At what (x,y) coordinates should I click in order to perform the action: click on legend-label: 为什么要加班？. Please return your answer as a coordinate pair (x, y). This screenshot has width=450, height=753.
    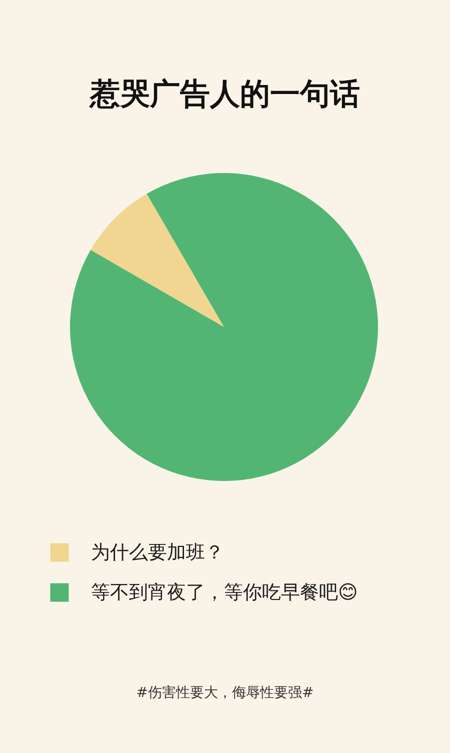
    Looking at the image, I should click on (157, 553).